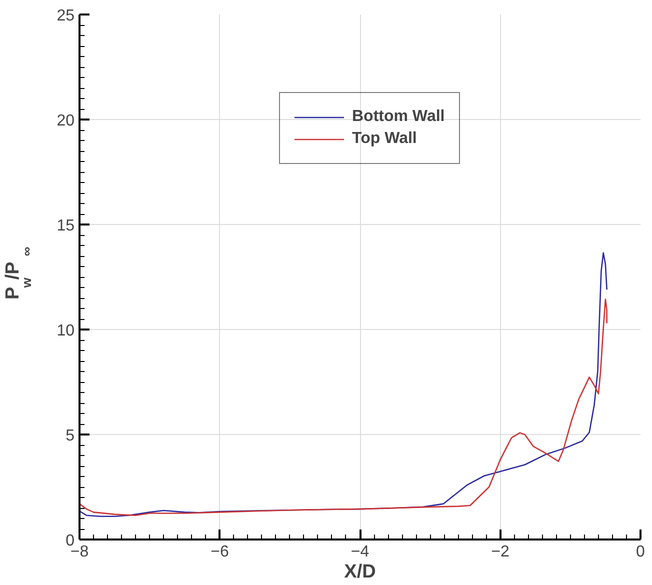 This screenshot has height=585, width=652. Describe the element at coordinates (360, 552) in the screenshot. I see `x-tick-label: −4` at that location.